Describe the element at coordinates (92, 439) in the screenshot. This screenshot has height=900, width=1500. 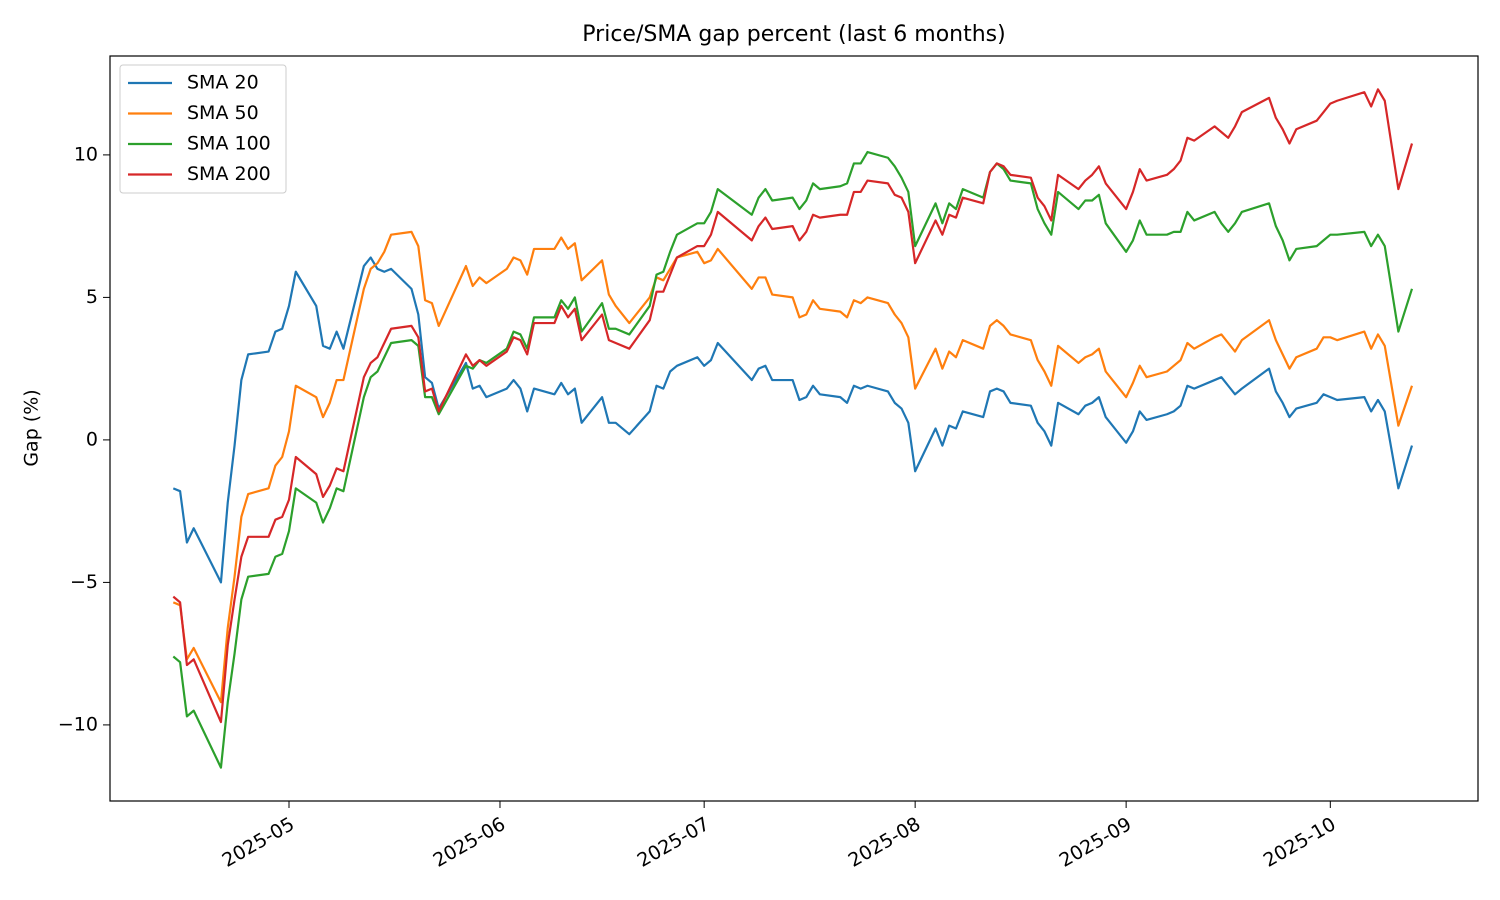
I see `y-tick-label: 0` at that location.